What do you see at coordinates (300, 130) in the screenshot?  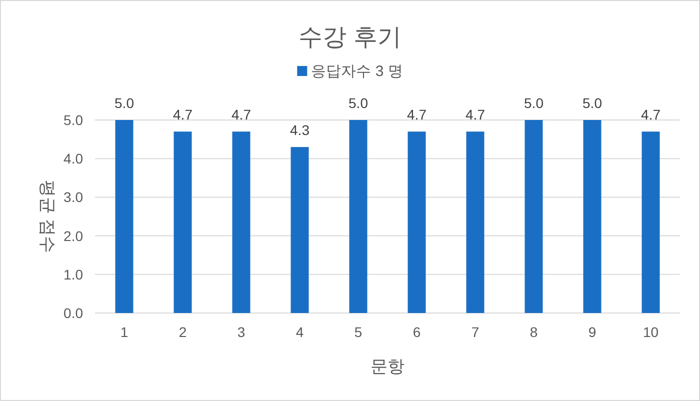 I see `data-label: 4.3` at bounding box center [300, 130].